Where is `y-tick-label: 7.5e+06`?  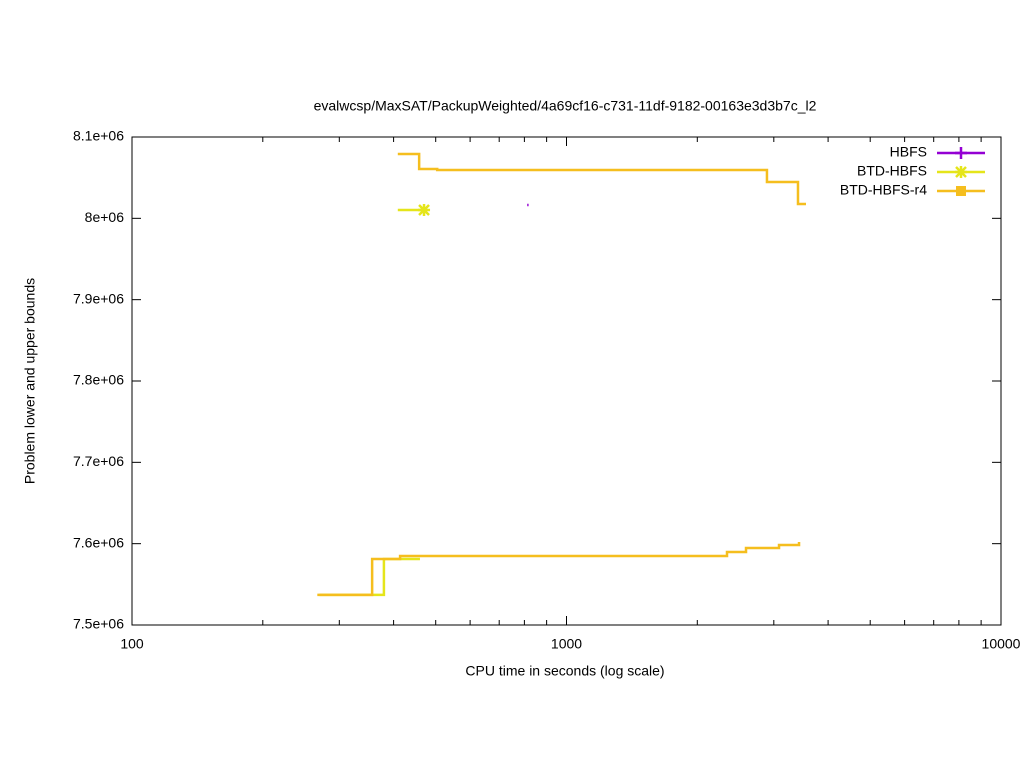 y-tick-label: 7.5e+06 is located at coordinates (98, 624).